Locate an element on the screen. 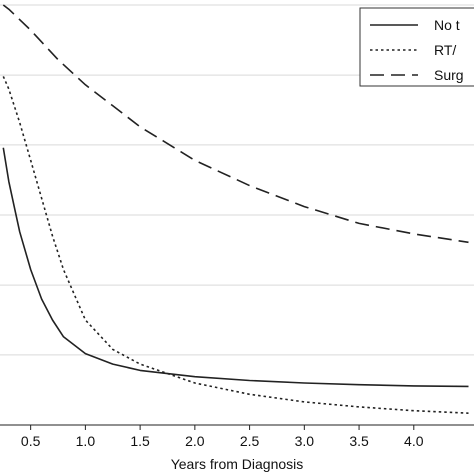 The height and width of the screenshot is (474, 474). legend-label-0: No t is located at coordinates (447, 25).